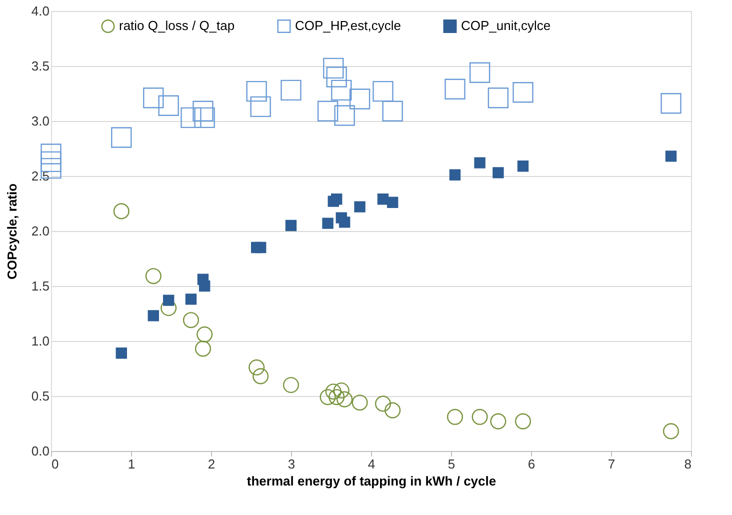  Describe the element at coordinates (40, 11) in the screenshot. I see `y-tick-label: 4.0` at that location.